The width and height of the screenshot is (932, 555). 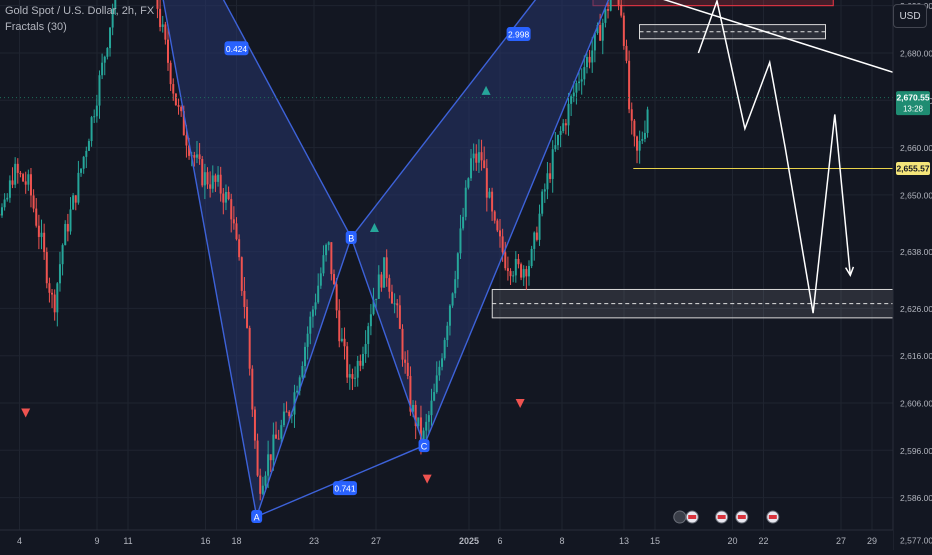 What do you see at coordinates (692, 303) in the screenshot?
I see `price-zone` at bounding box center [692, 303].